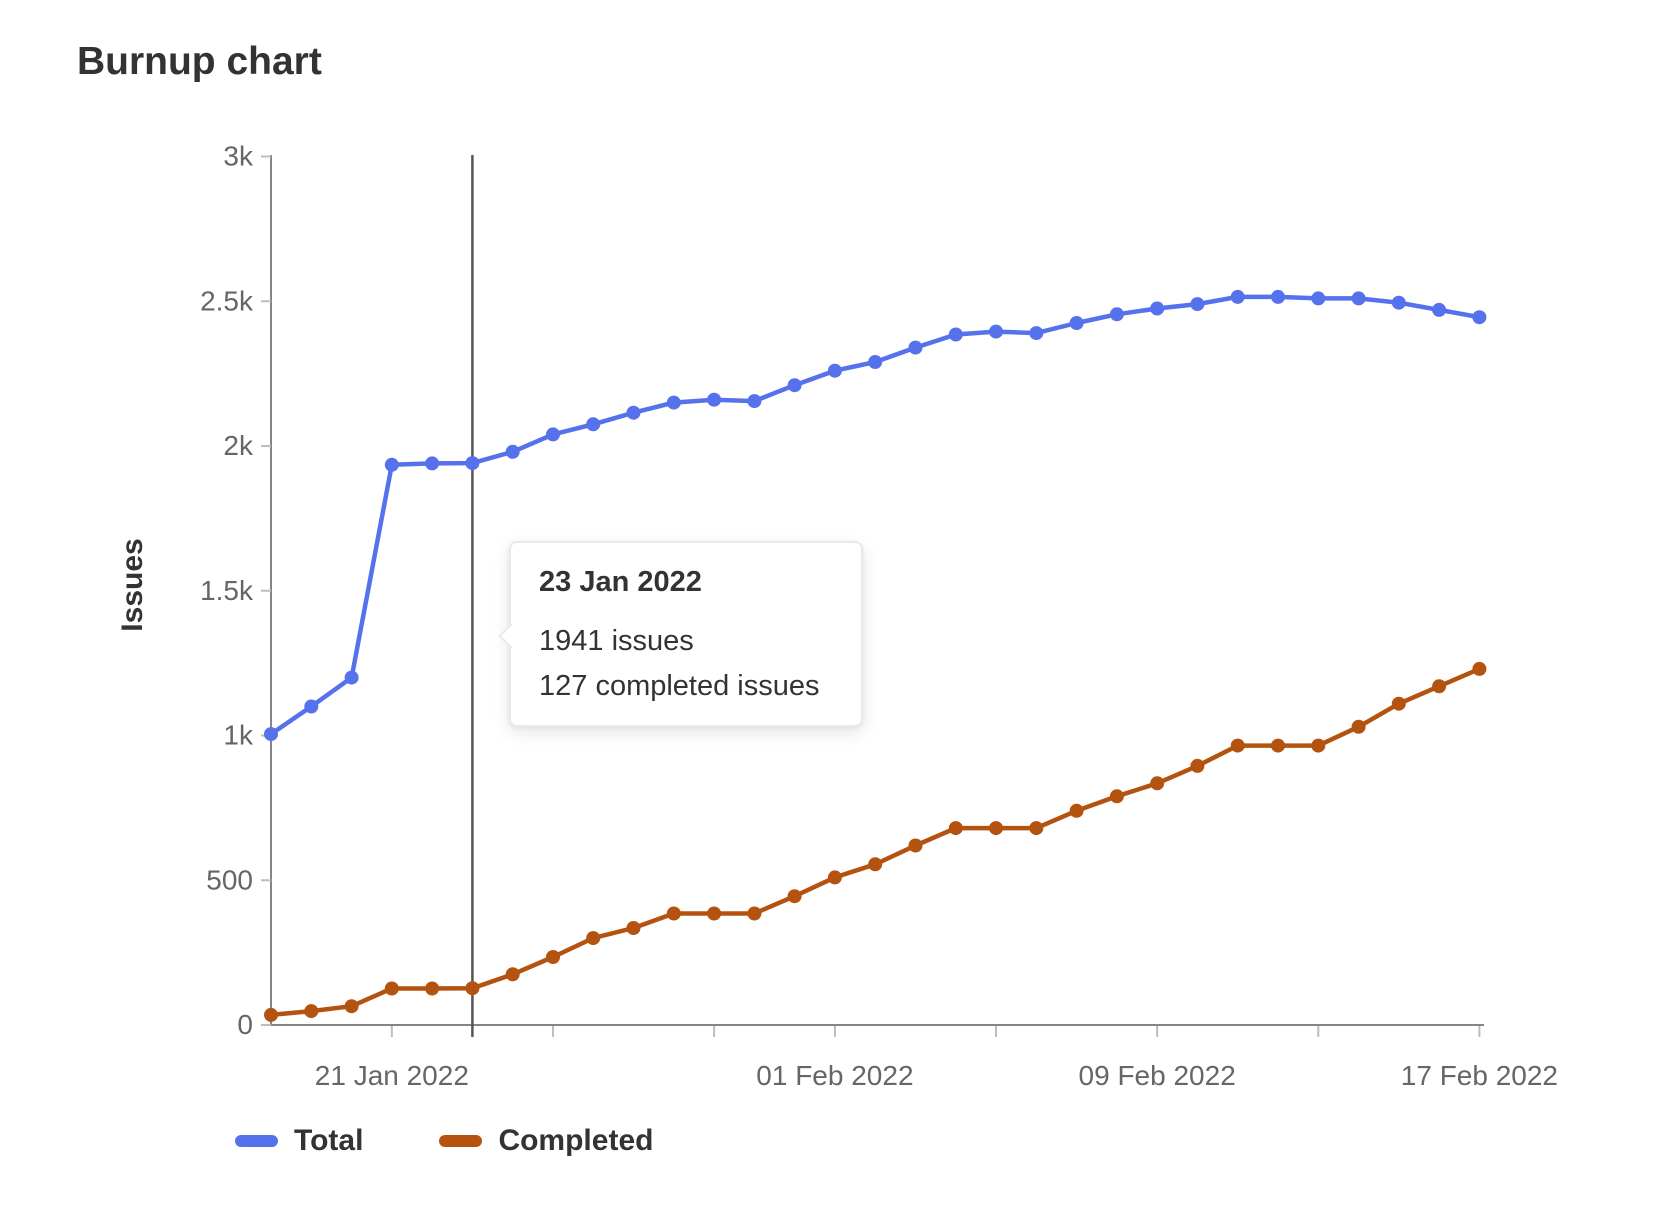  I want to click on legend-item-completed: Completed, so click(546, 1141).